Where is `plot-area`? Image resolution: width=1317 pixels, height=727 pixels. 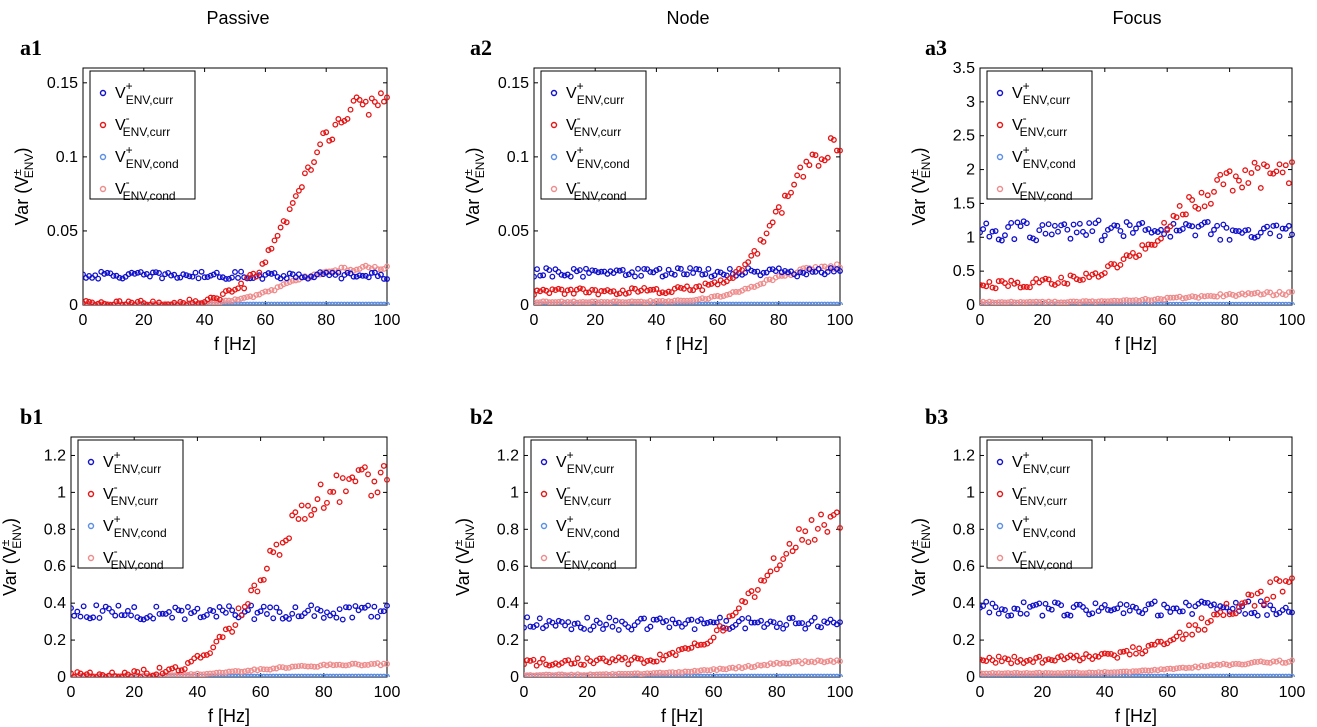 plot-area is located at coordinates (1137, 626).